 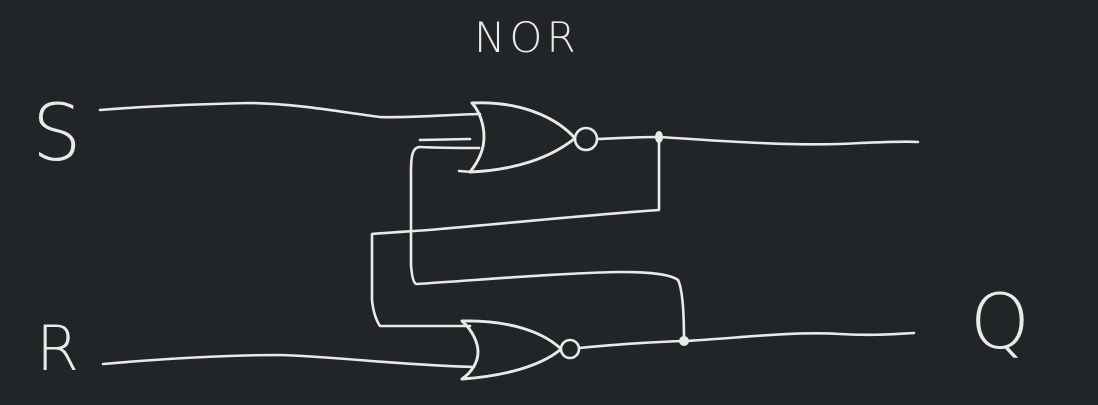 I want to click on nor-gate-top, so click(x=522, y=137).